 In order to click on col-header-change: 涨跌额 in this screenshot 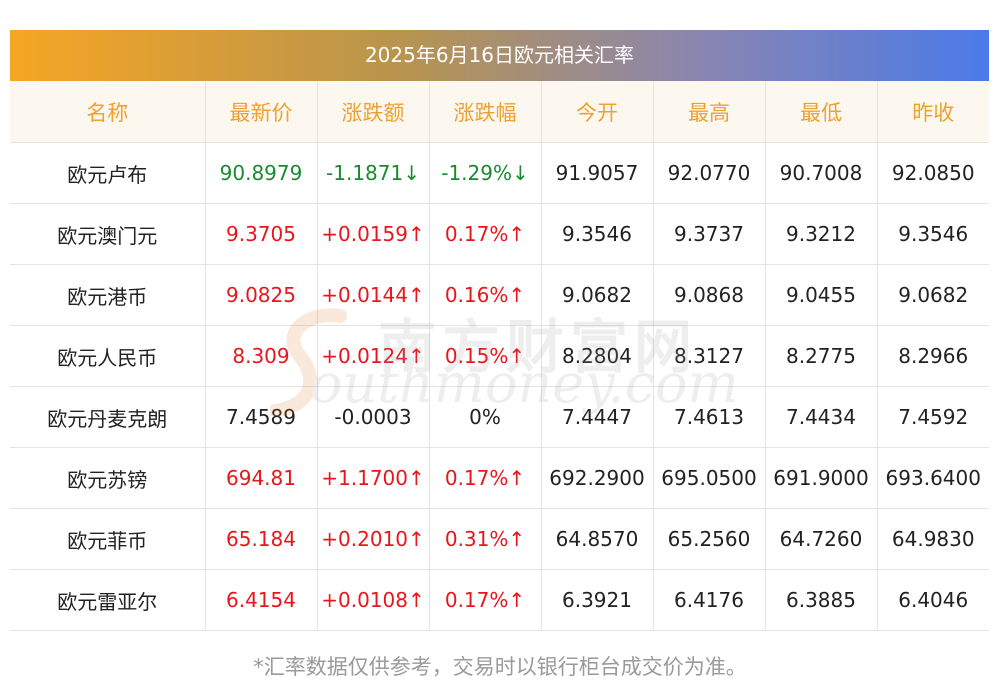, I will do `click(373, 112)`.